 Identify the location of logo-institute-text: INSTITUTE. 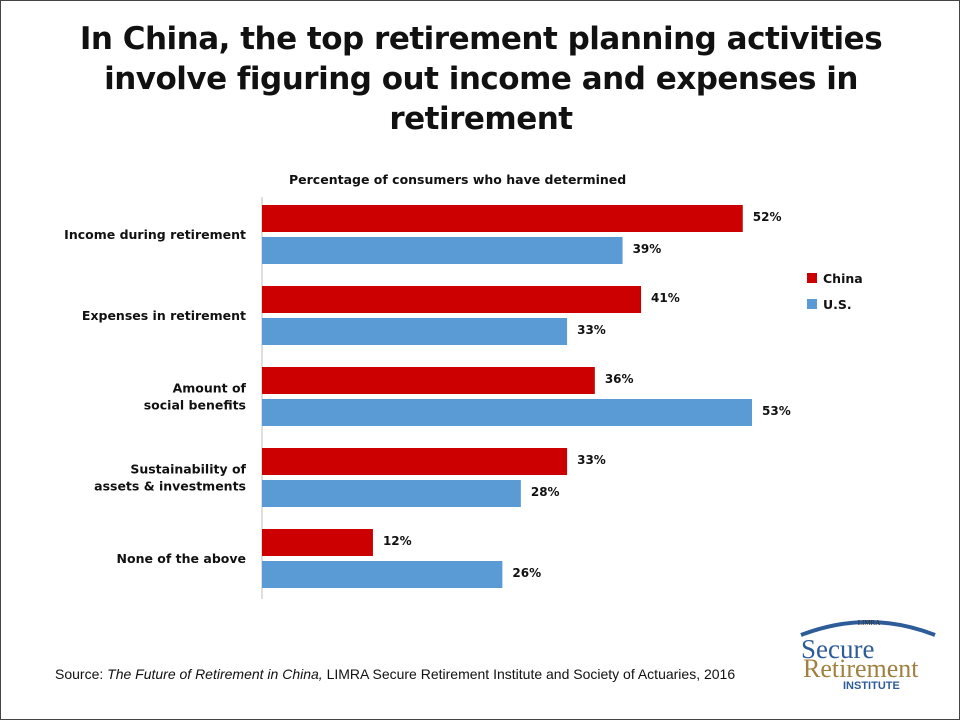
(871, 686).